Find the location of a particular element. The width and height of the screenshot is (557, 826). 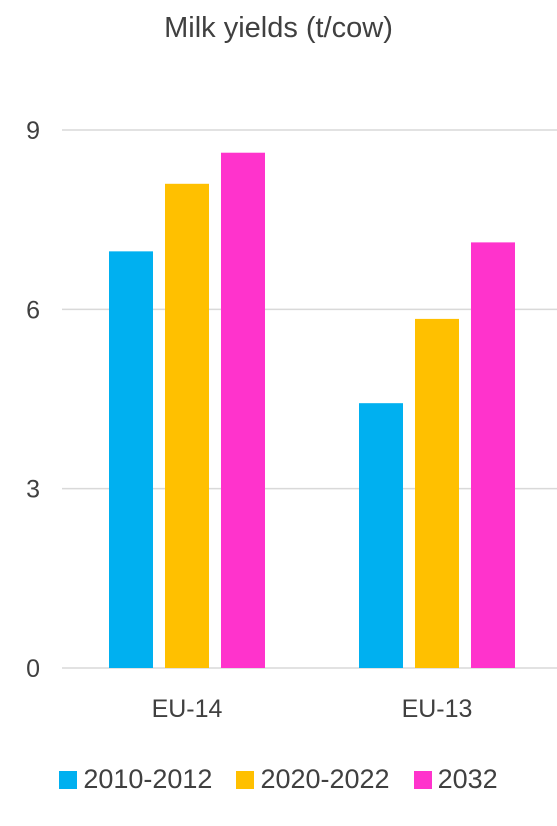

legend-item-series-1: 2010-2012 is located at coordinates (135, 779).